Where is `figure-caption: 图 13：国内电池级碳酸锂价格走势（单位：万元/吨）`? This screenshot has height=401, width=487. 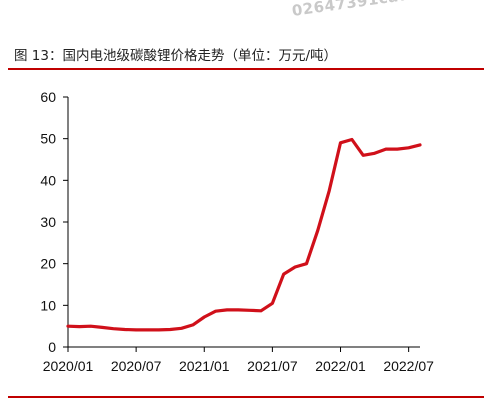 figure-caption: 图 13：国内电池级碳酸锂价格走势（单位：万元/吨） is located at coordinates (176, 56).